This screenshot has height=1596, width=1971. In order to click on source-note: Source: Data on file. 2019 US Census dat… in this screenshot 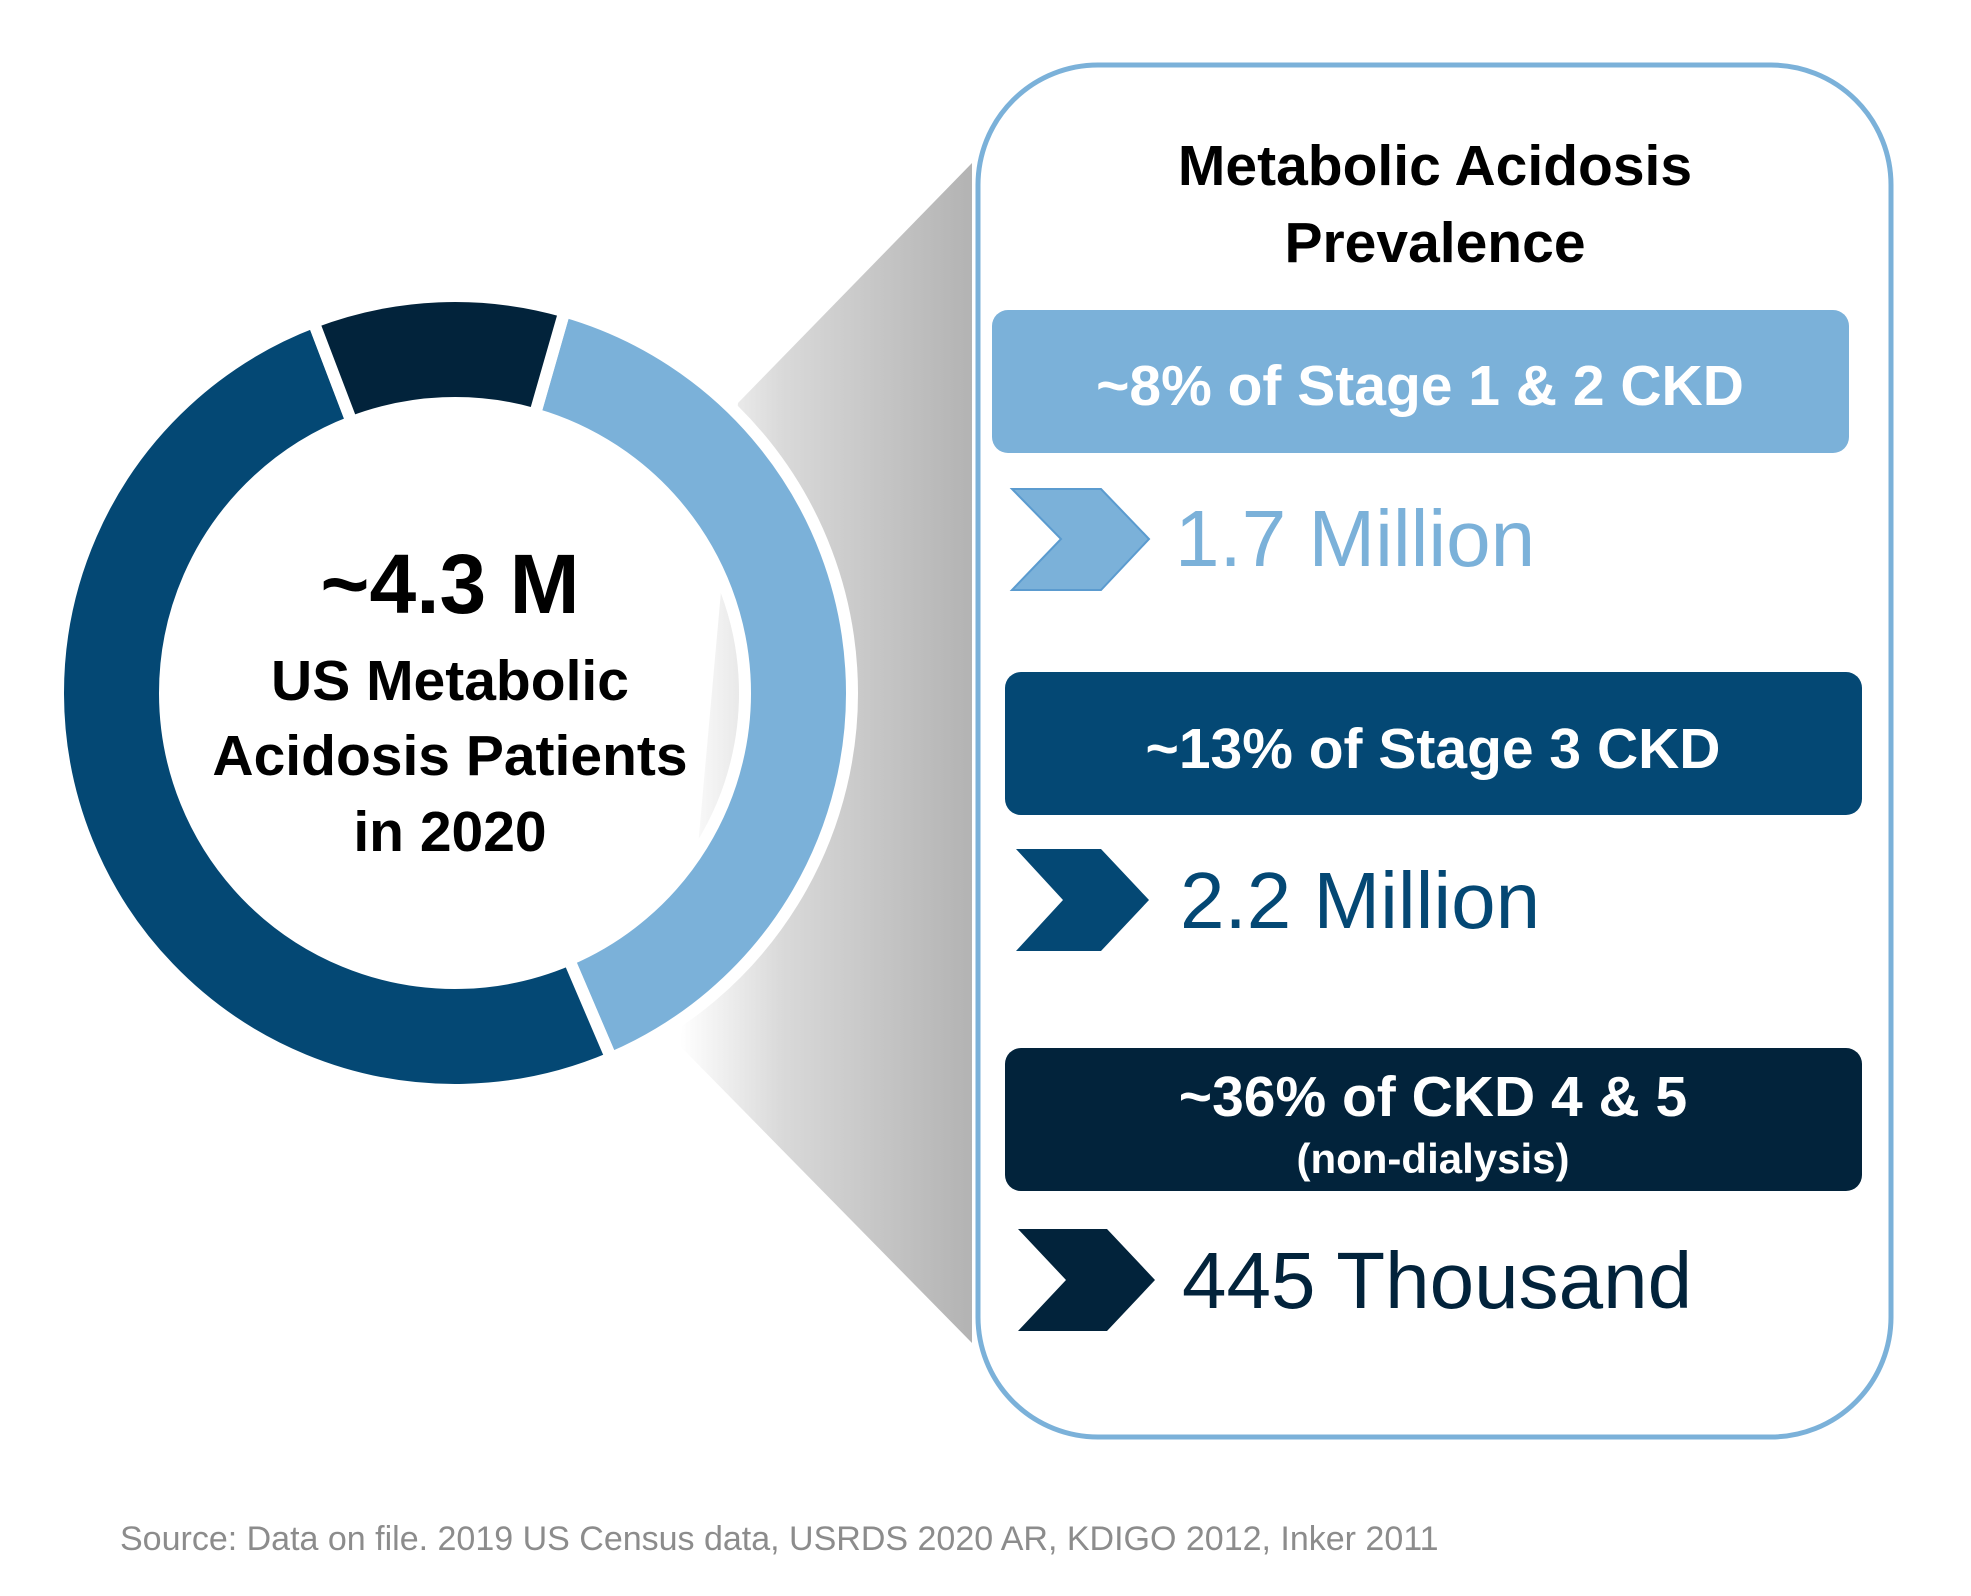, I will do `click(779, 1539)`.